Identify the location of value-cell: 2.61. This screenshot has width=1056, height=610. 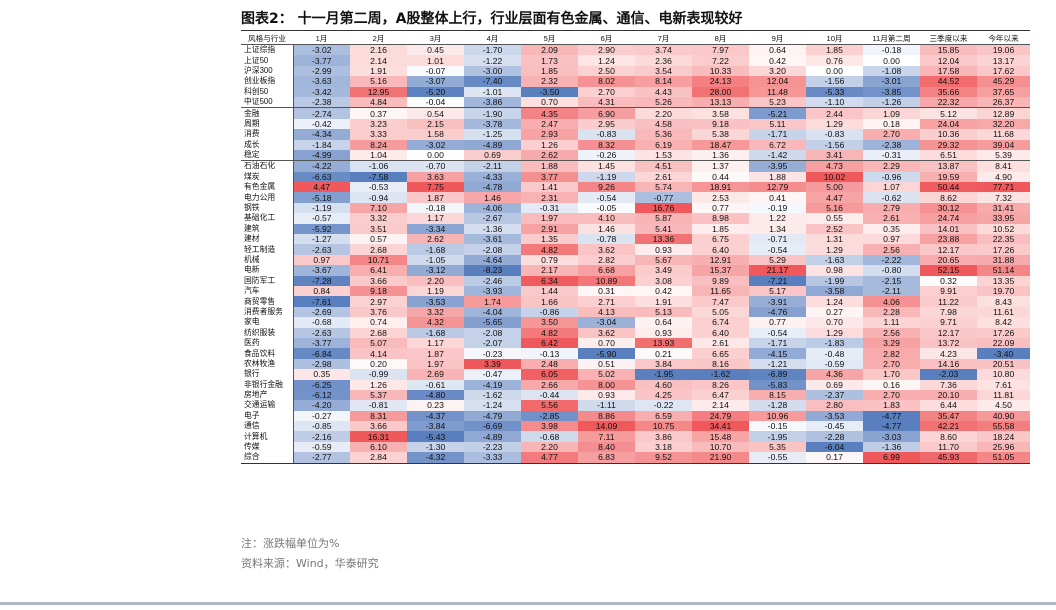
(663, 177).